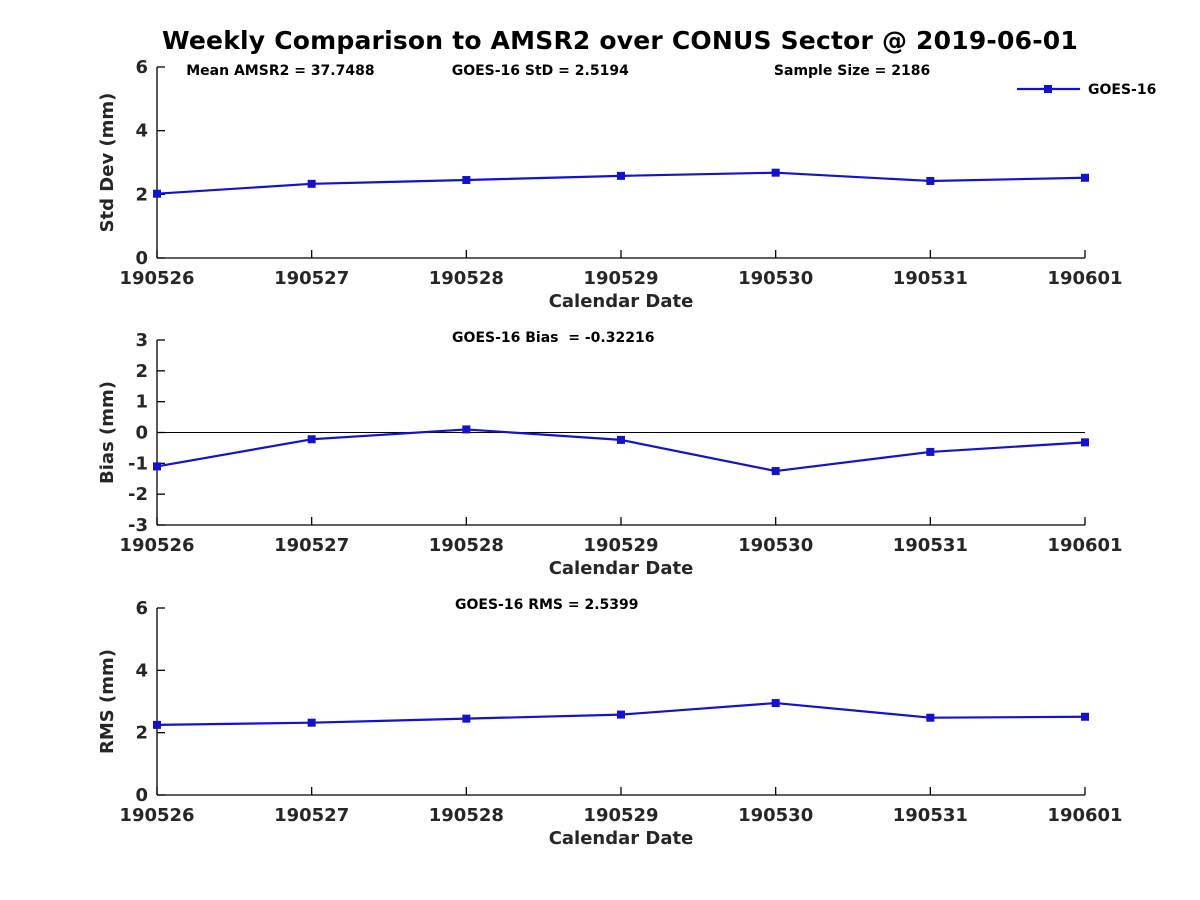 This screenshot has height=900, width=1200. Describe the element at coordinates (1048, 89) in the screenshot. I see `legend-marker` at that location.